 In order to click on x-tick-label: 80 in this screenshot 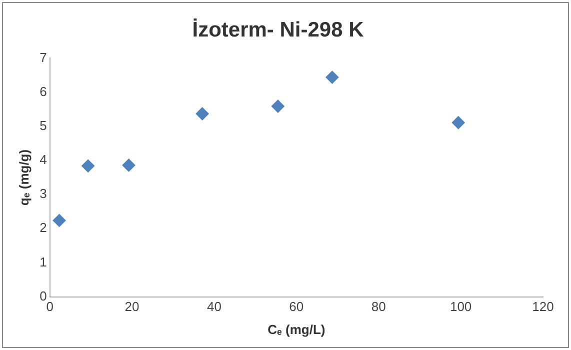, I will do `click(378, 306)`.